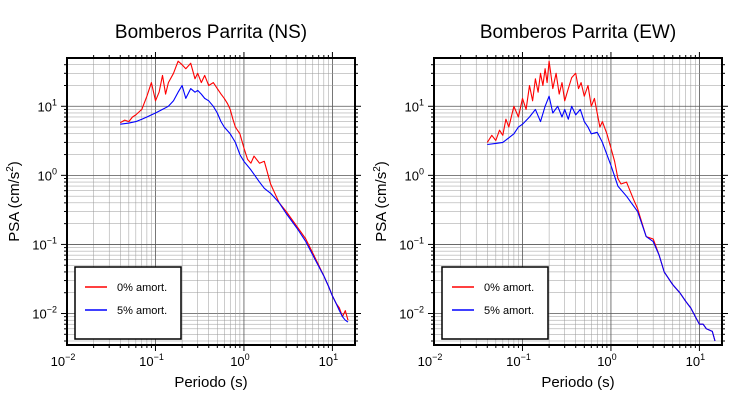  I want to click on legend-ns: 0% amort. 5% amort., so click(128, 303).